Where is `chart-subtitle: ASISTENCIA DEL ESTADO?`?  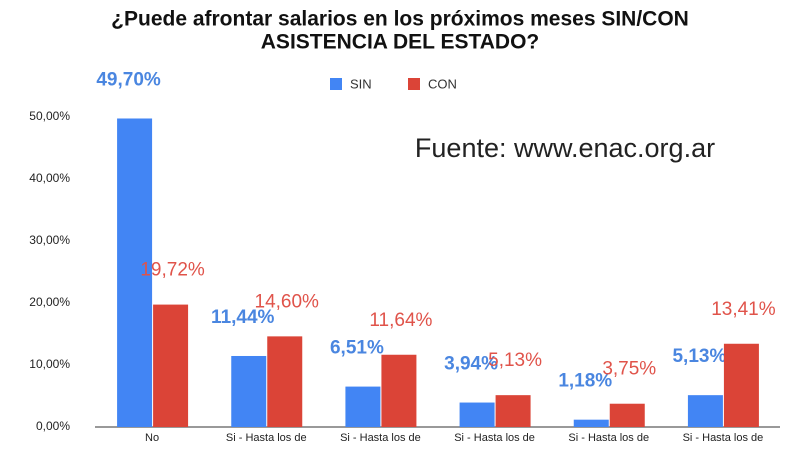
chart-subtitle: ASISTENCIA DEL ESTADO? is located at coordinates (400, 42).